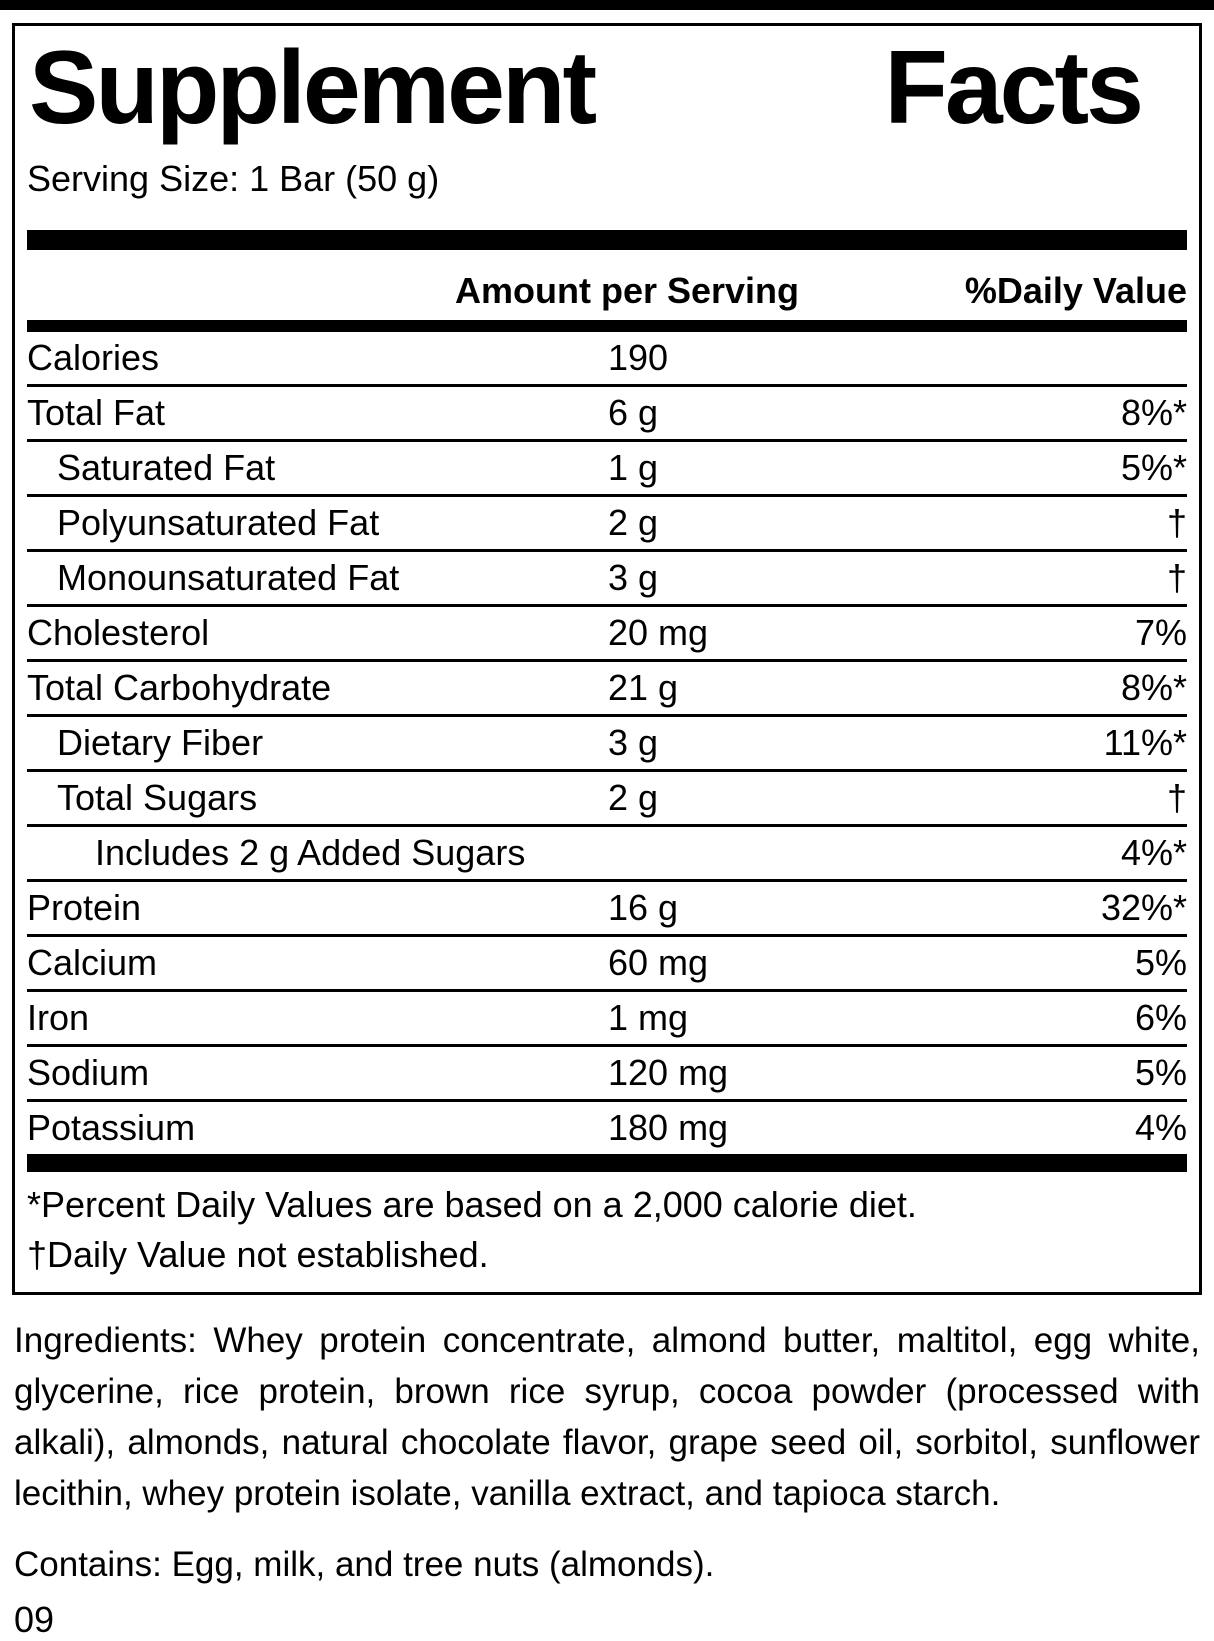  I want to click on row-potassium: Potassium 180 mg 4%, so click(607, 1126).